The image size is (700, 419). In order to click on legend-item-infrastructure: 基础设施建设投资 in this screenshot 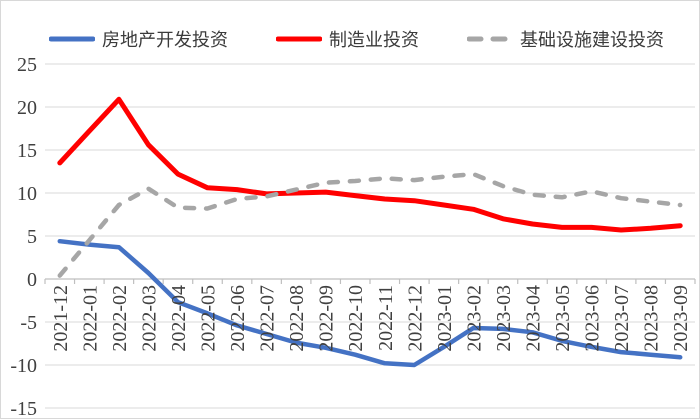, I will do `click(565, 39)`.